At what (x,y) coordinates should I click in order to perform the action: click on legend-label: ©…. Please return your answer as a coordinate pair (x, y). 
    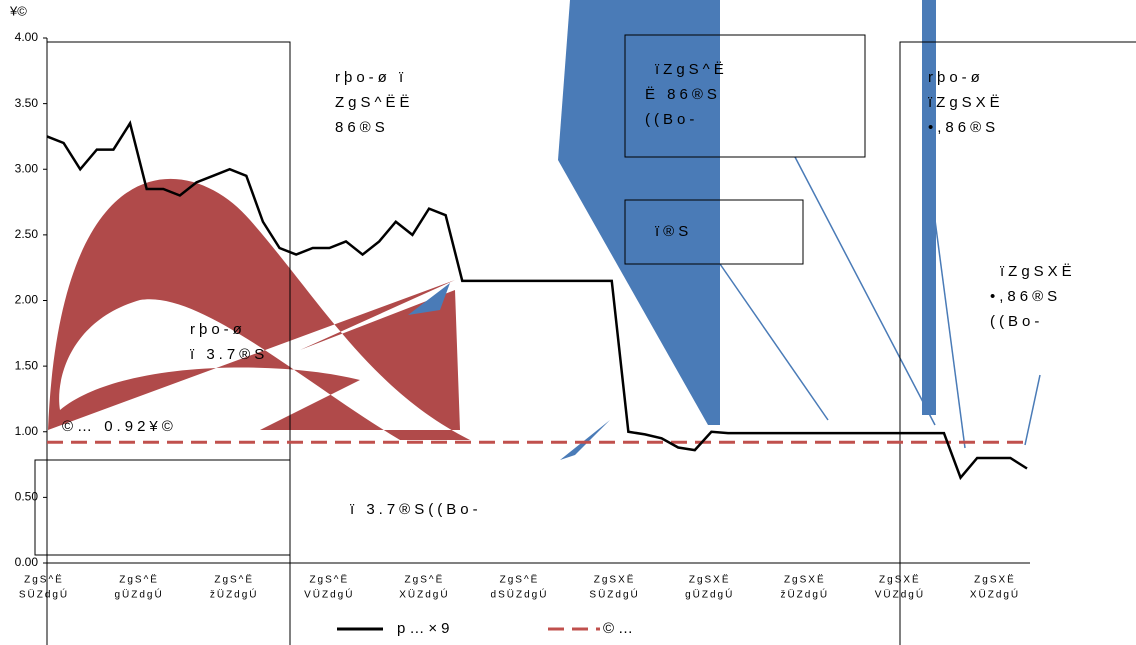
    Looking at the image, I should click on (620, 628).